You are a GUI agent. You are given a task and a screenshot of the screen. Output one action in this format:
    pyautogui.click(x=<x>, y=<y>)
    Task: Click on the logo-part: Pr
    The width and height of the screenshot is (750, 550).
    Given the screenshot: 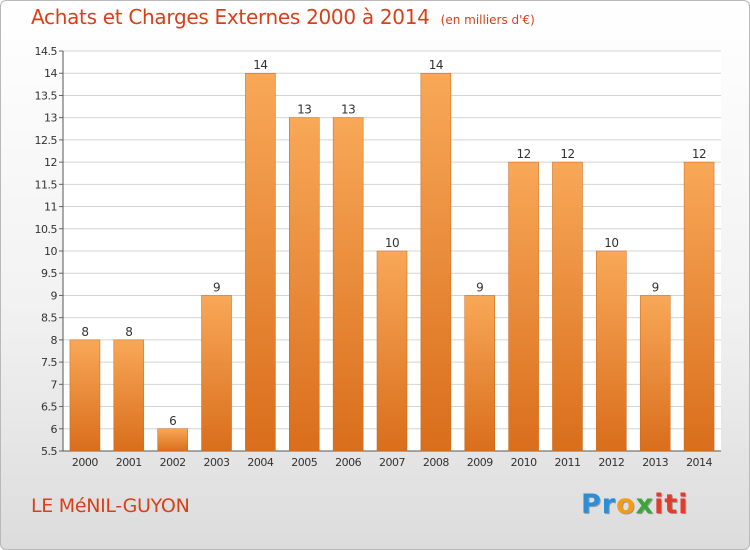 What is the action you would take?
    pyautogui.click(x=599, y=504)
    